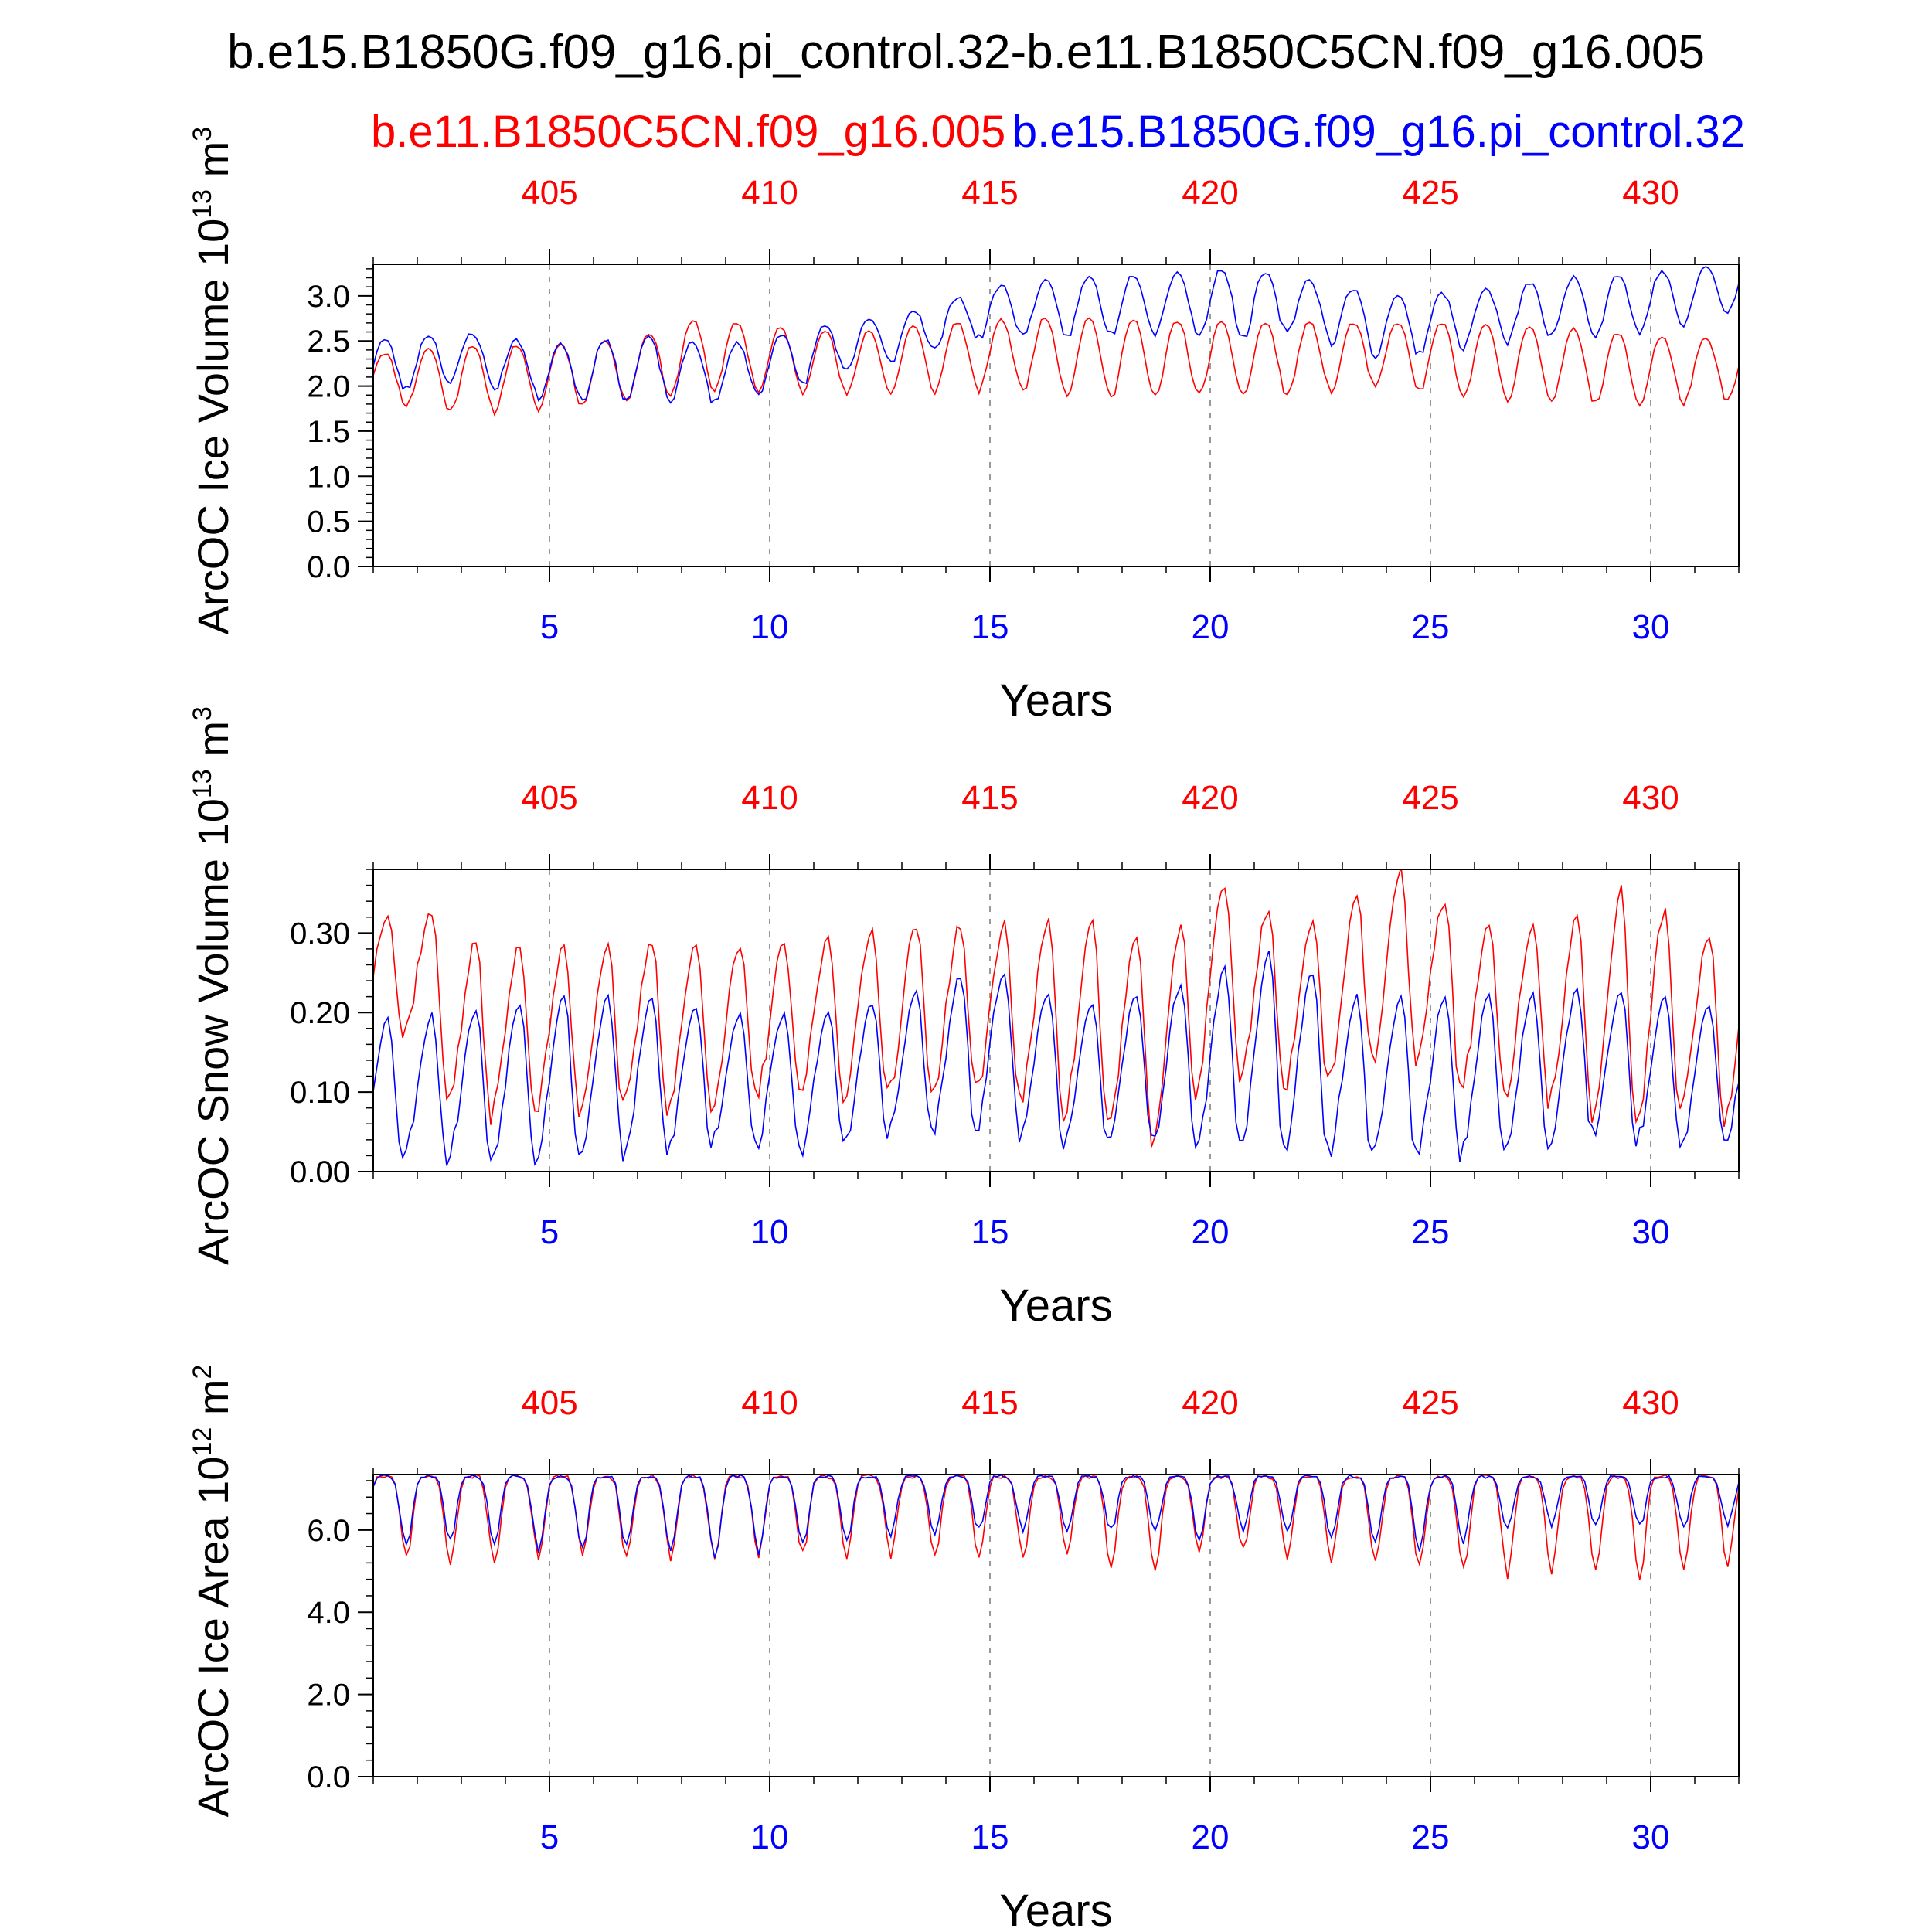 The image size is (1932, 1932). I want to click on legend-red-case: b.e11.B1850C5CN.f09_g16.005, so click(688, 132).